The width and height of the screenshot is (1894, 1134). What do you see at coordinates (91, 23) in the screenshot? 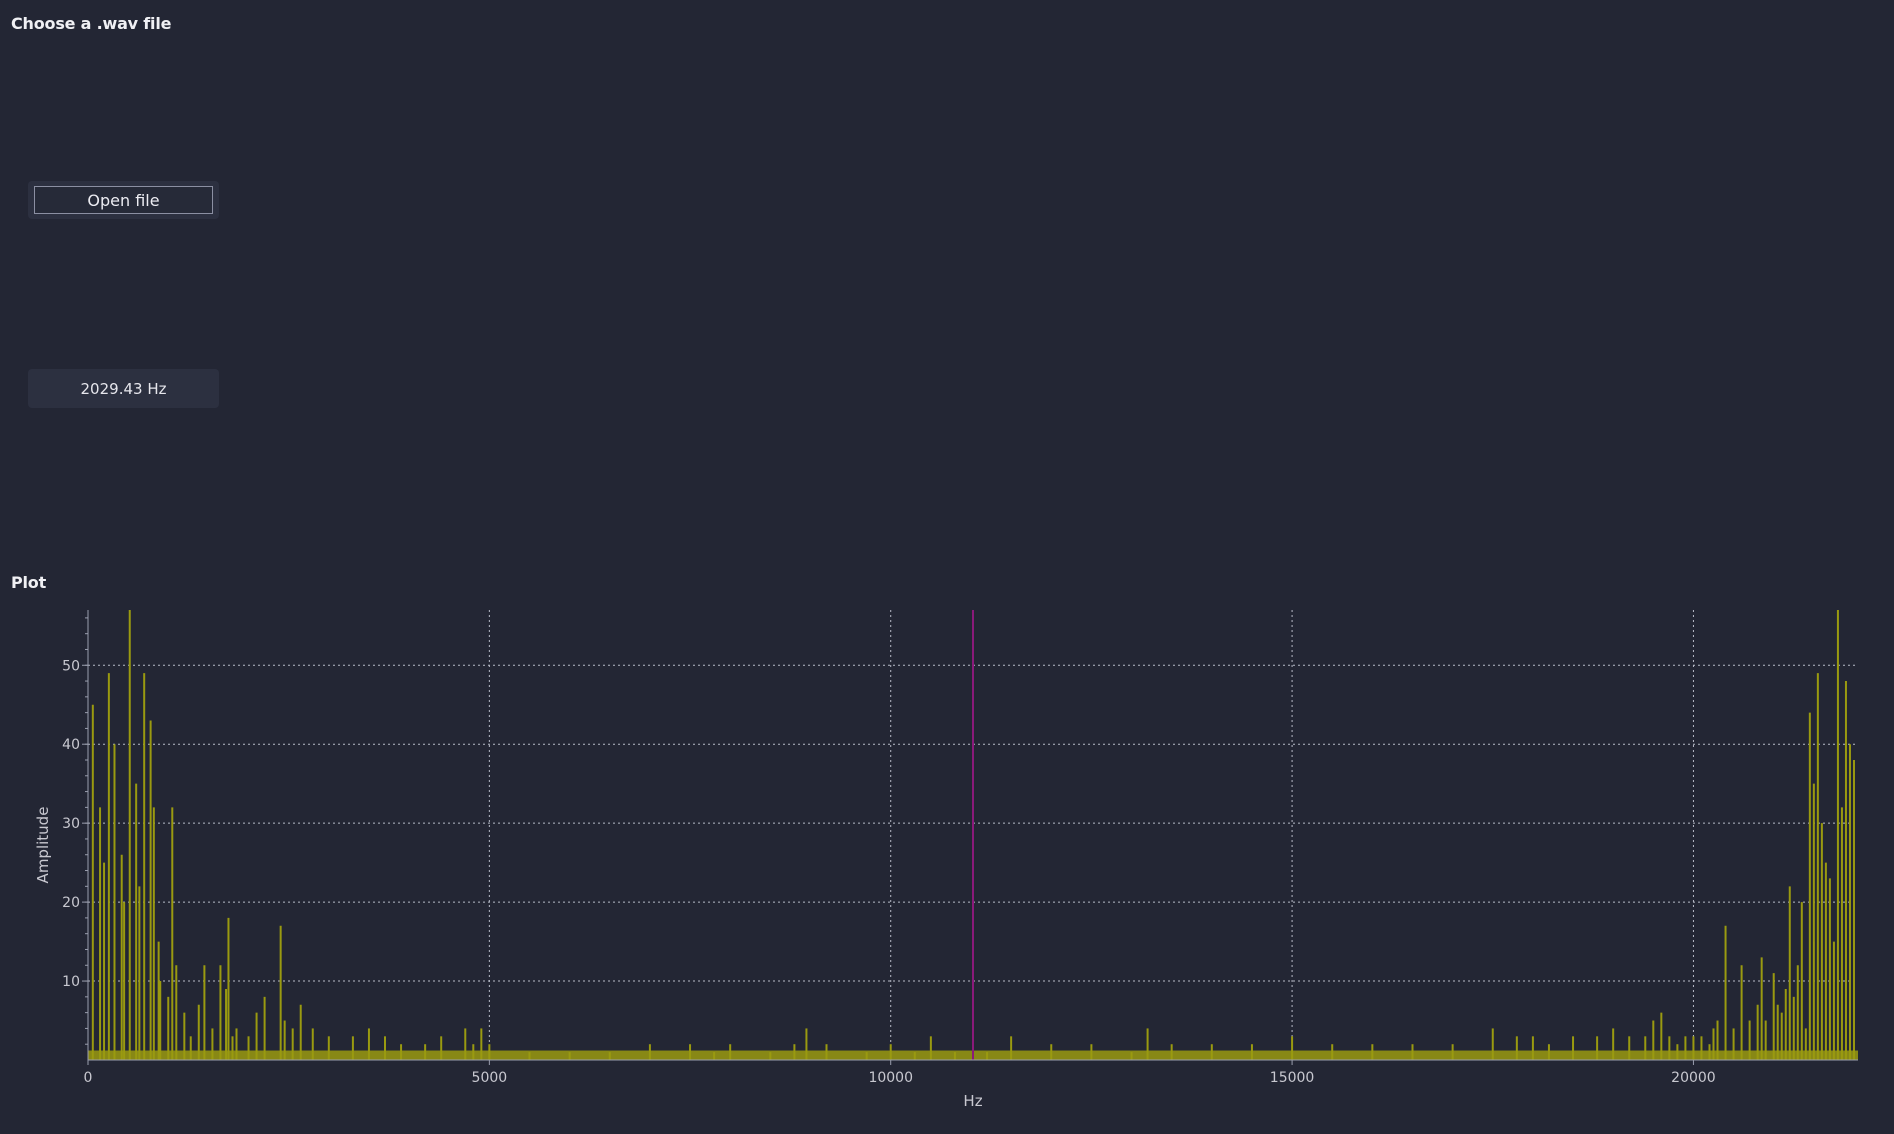
I see `choose-file-heading: Choose a .wav file` at bounding box center [91, 23].